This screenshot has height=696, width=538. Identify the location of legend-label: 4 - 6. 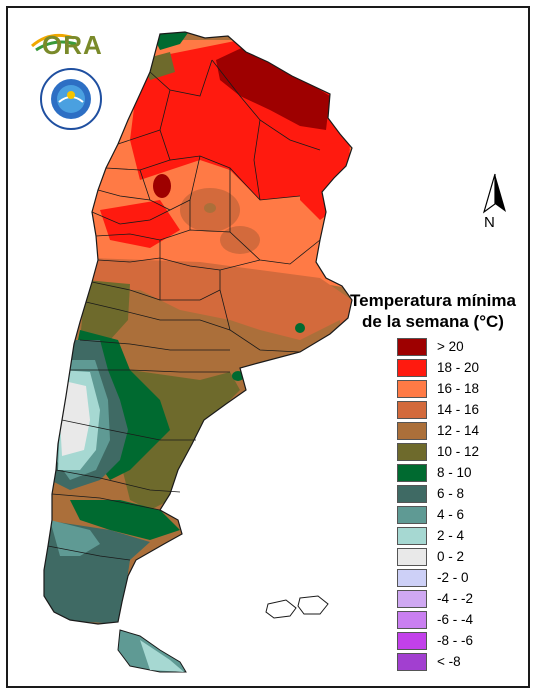
(451, 514).